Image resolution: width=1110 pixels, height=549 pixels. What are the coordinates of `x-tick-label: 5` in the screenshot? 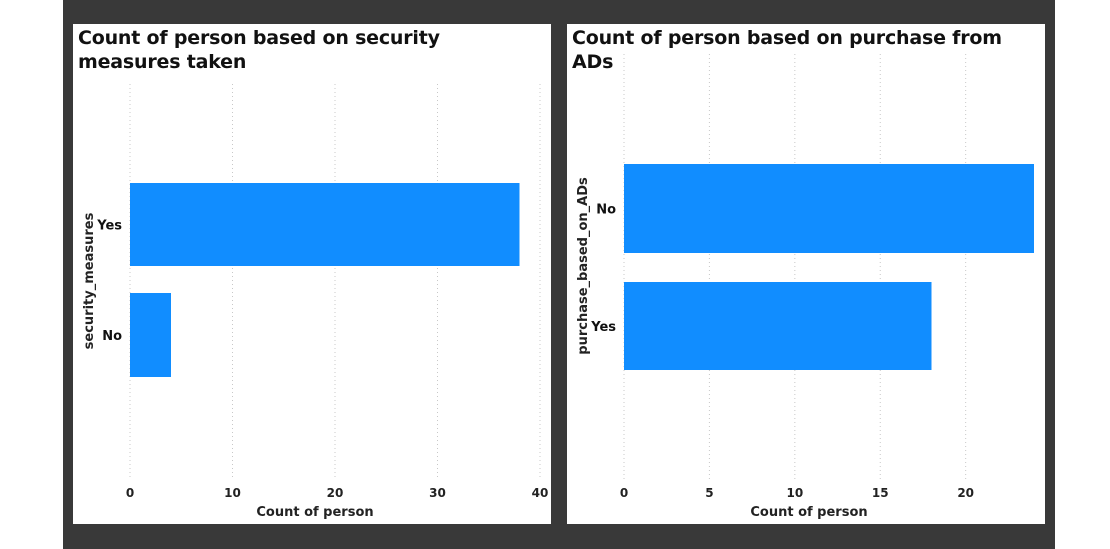 It's located at (709, 493).